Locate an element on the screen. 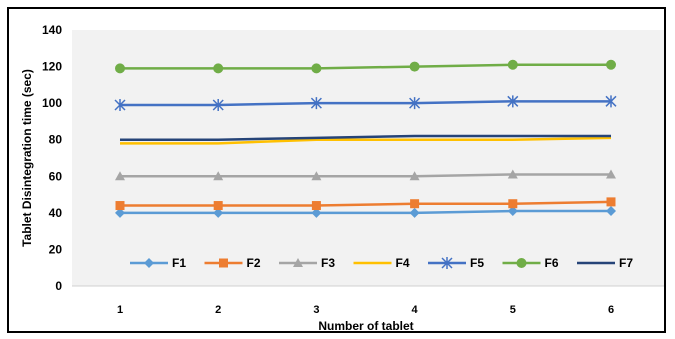  x-axis-ticks: 1 2 3 4 5 6 is located at coordinates (365, 310).